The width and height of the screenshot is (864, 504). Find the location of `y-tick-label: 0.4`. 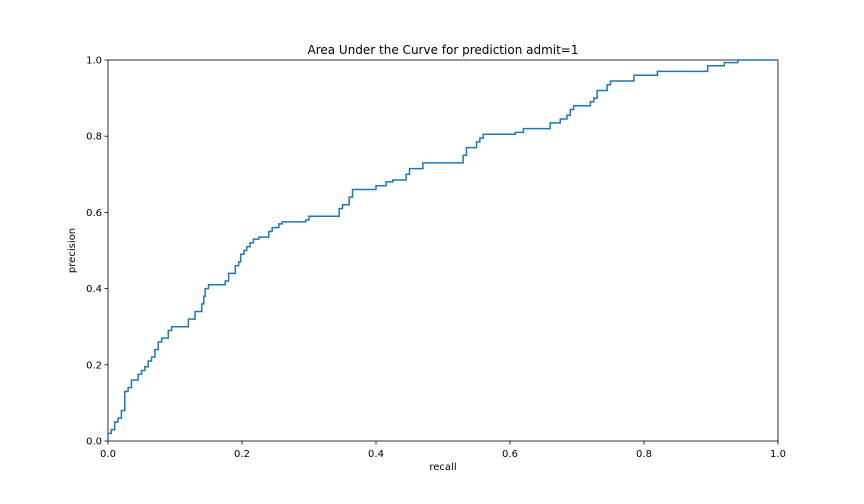

y-tick-label: 0.4 is located at coordinates (94, 289).